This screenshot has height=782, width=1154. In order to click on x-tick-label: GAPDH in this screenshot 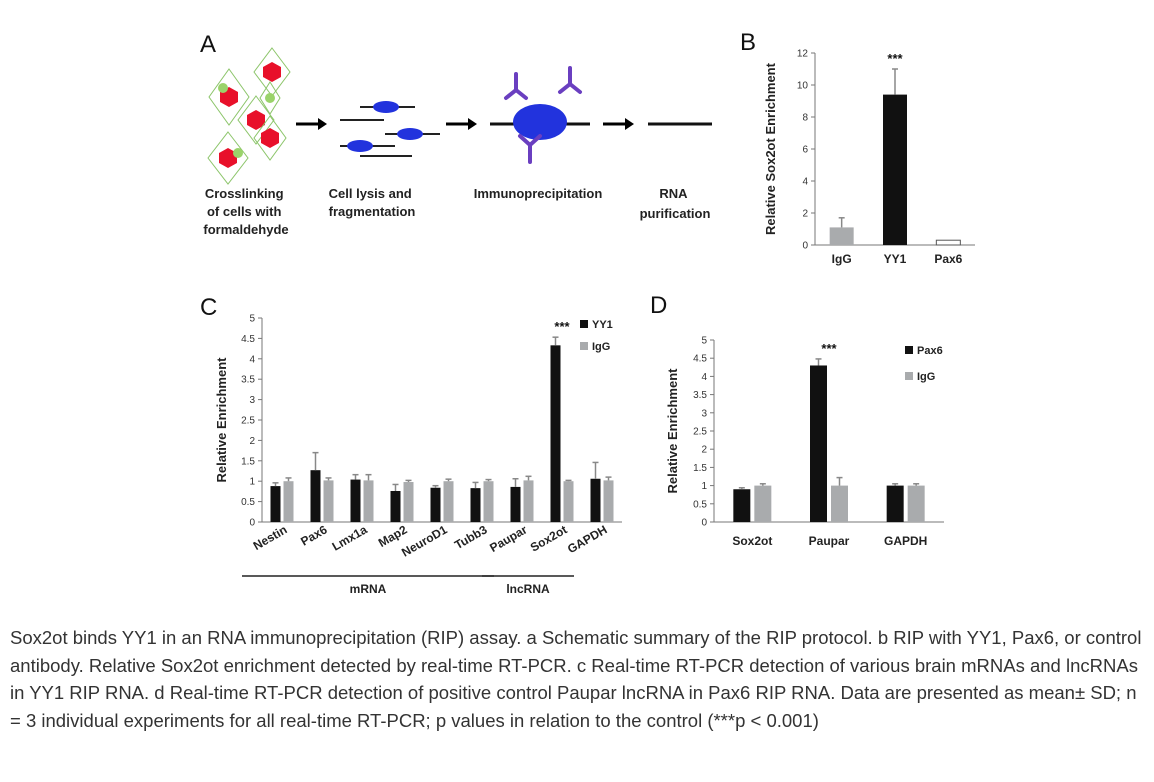, I will do `click(587, 539)`.